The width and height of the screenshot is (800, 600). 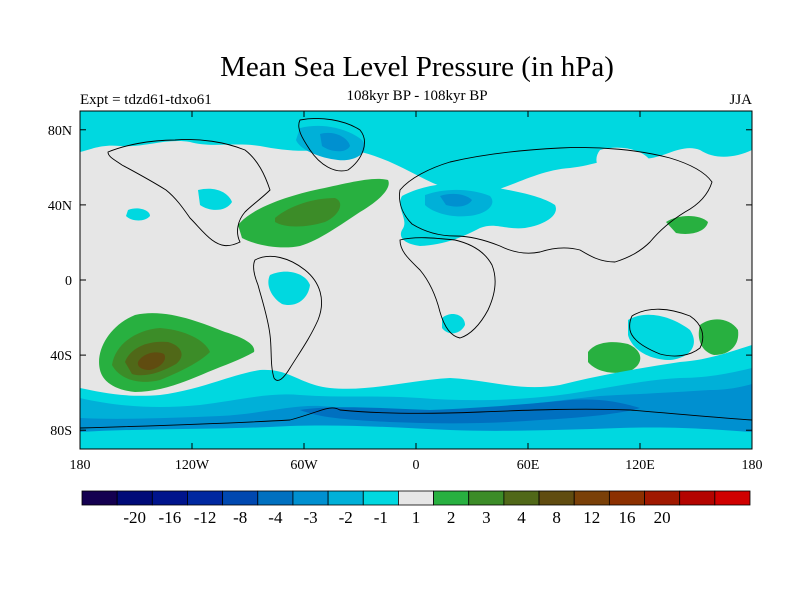 What do you see at coordinates (718, 337) in the screenshot?
I see `tasman-high` at bounding box center [718, 337].